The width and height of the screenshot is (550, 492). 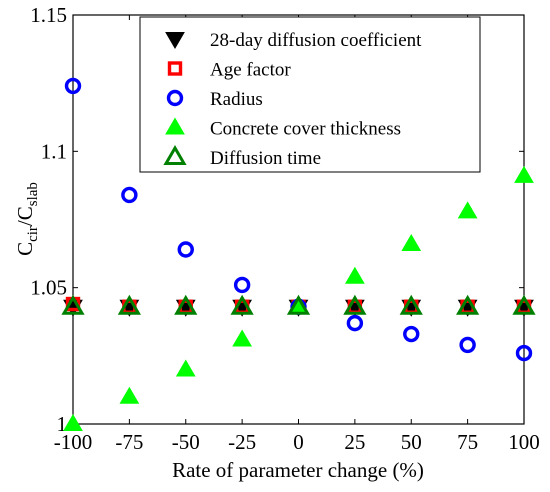 I want to click on legend-item: 28-day diffusion coefficient, so click(x=293, y=40).